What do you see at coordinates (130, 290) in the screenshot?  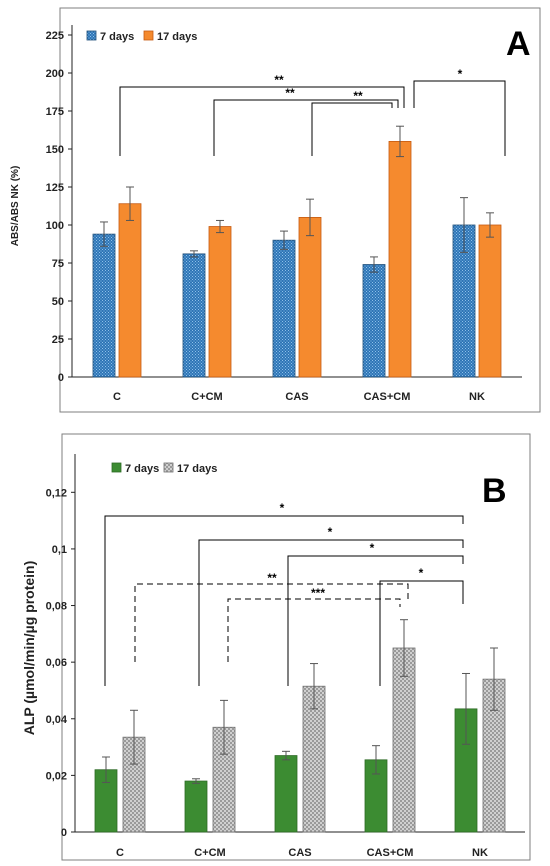 I see `bar-17-days-C` at bounding box center [130, 290].